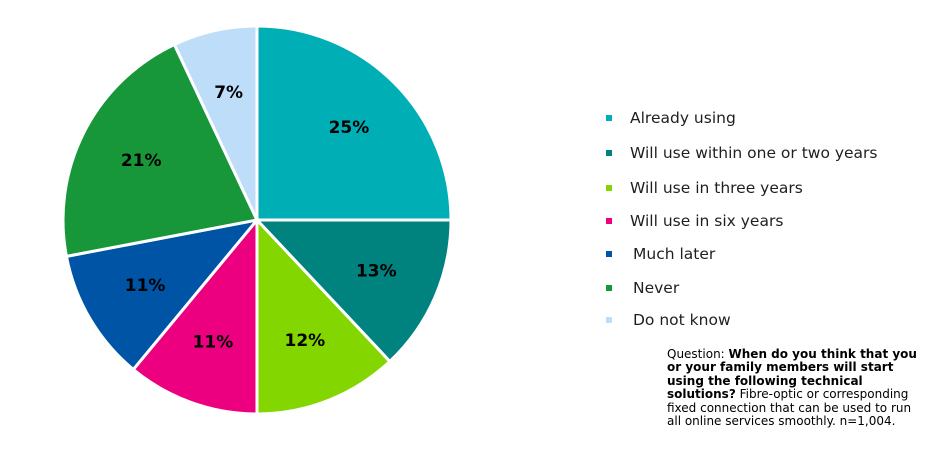 The height and width of the screenshot is (454, 952). I want to click on legend-label: Already using, so click(683, 118).